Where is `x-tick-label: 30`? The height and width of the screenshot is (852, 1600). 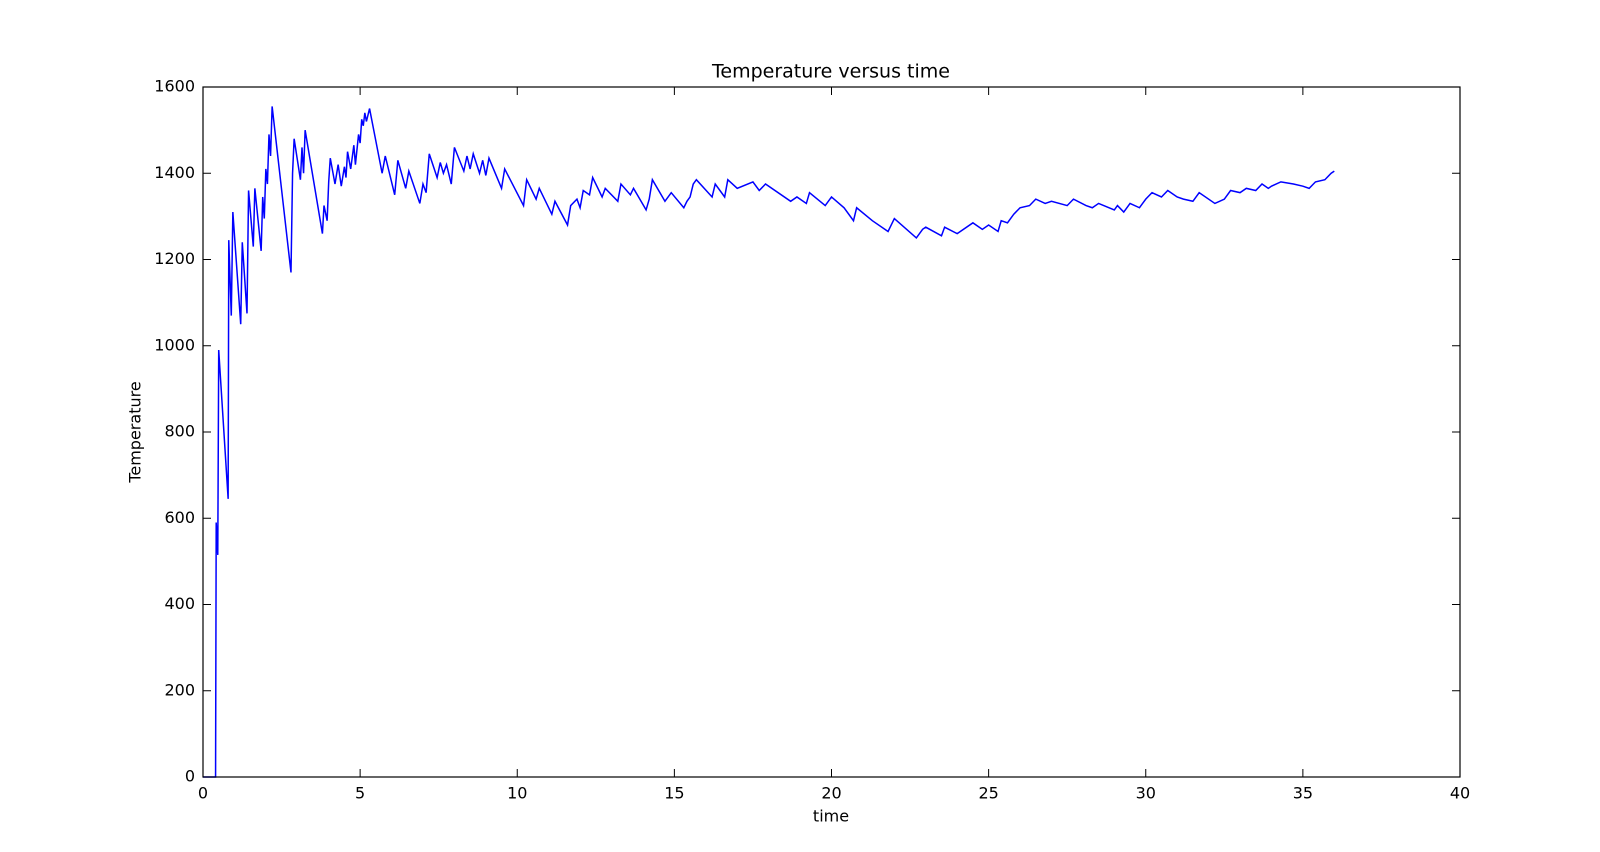
x-tick-label: 30 is located at coordinates (1146, 793).